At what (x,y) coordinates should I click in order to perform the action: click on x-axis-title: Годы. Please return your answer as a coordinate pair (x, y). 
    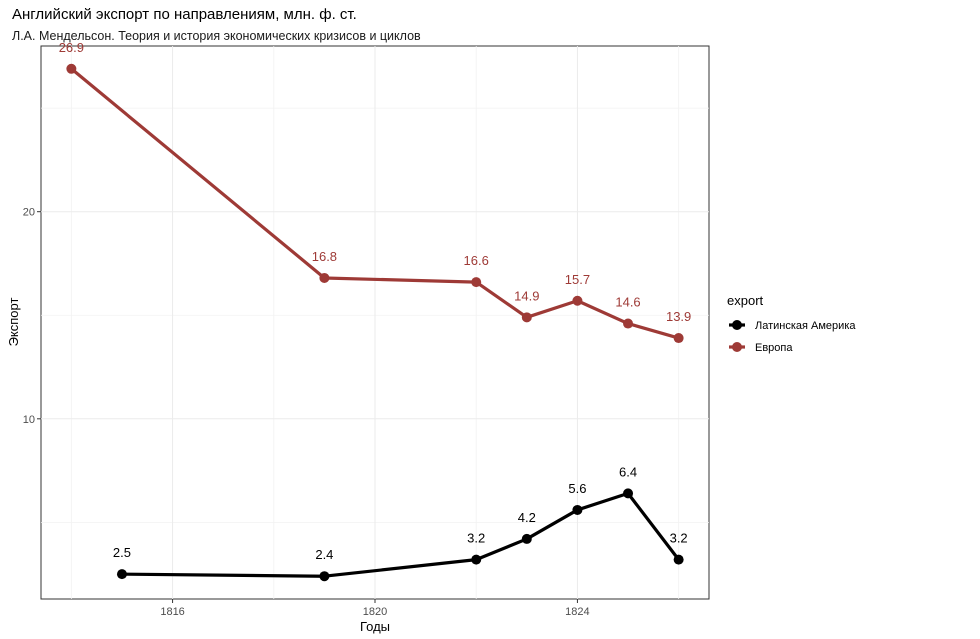
    Looking at the image, I should click on (375, 626).